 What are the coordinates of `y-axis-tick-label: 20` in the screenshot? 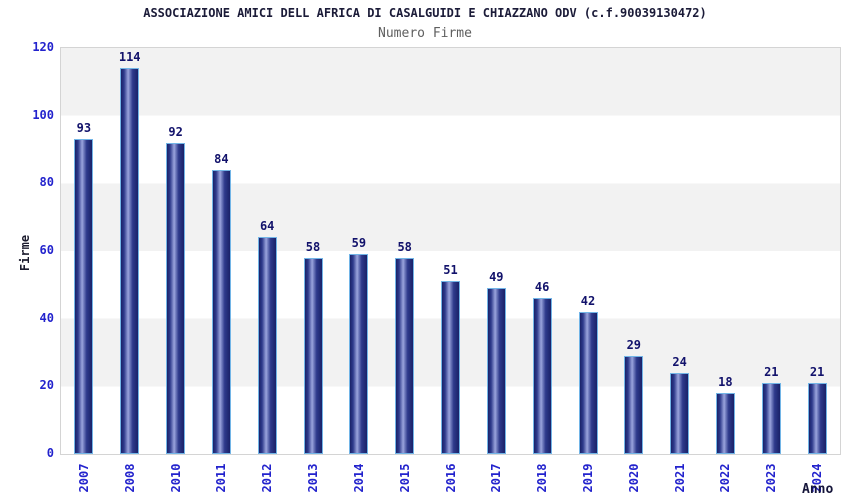 It's located at (46, 385).